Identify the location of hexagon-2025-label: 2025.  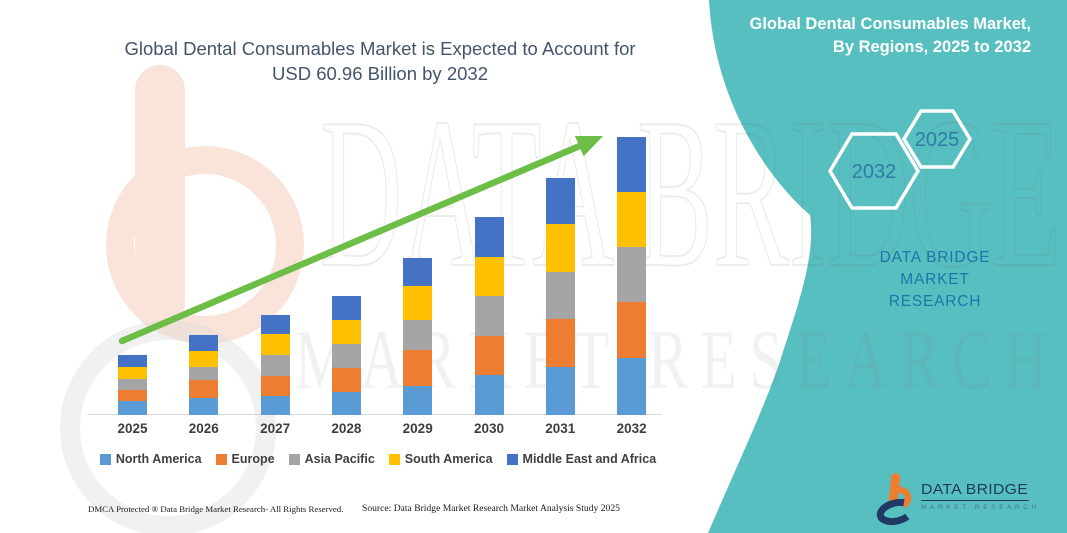
(937, 140).